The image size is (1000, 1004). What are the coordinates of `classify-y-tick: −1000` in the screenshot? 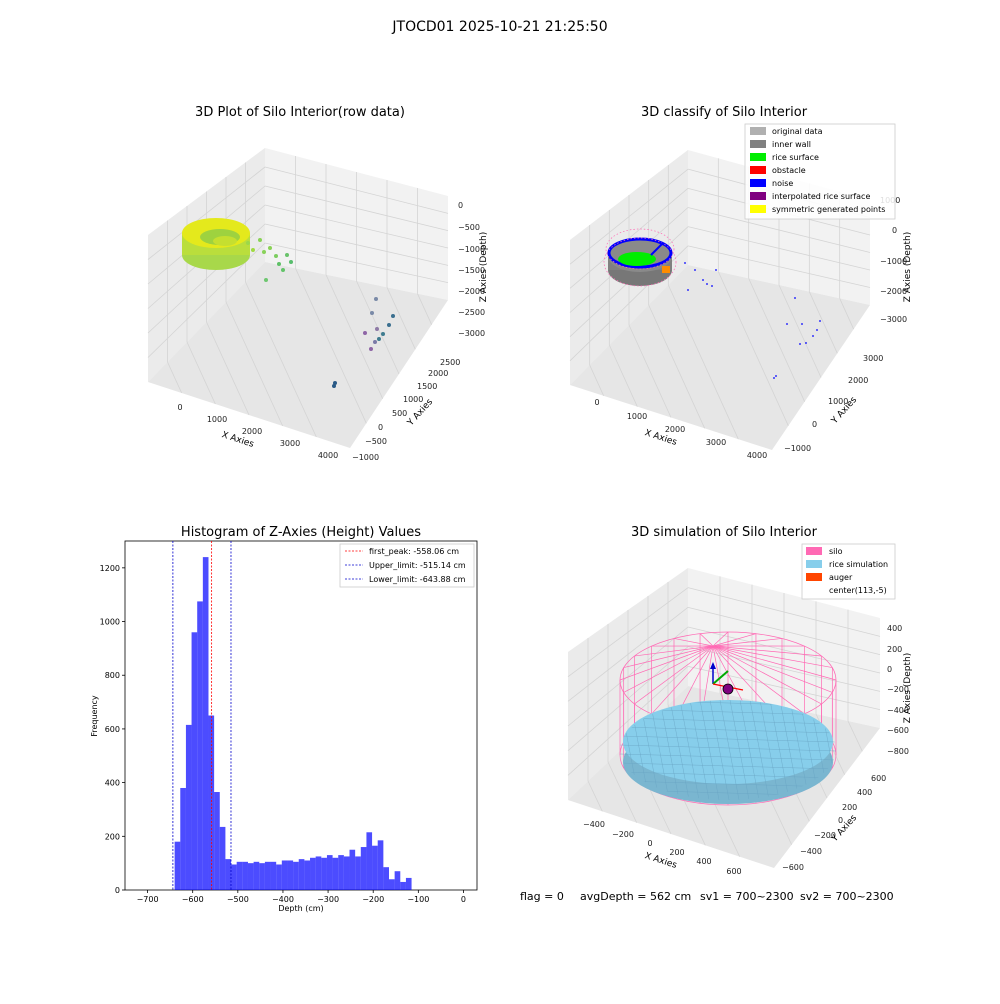 It's located at (797, 448).